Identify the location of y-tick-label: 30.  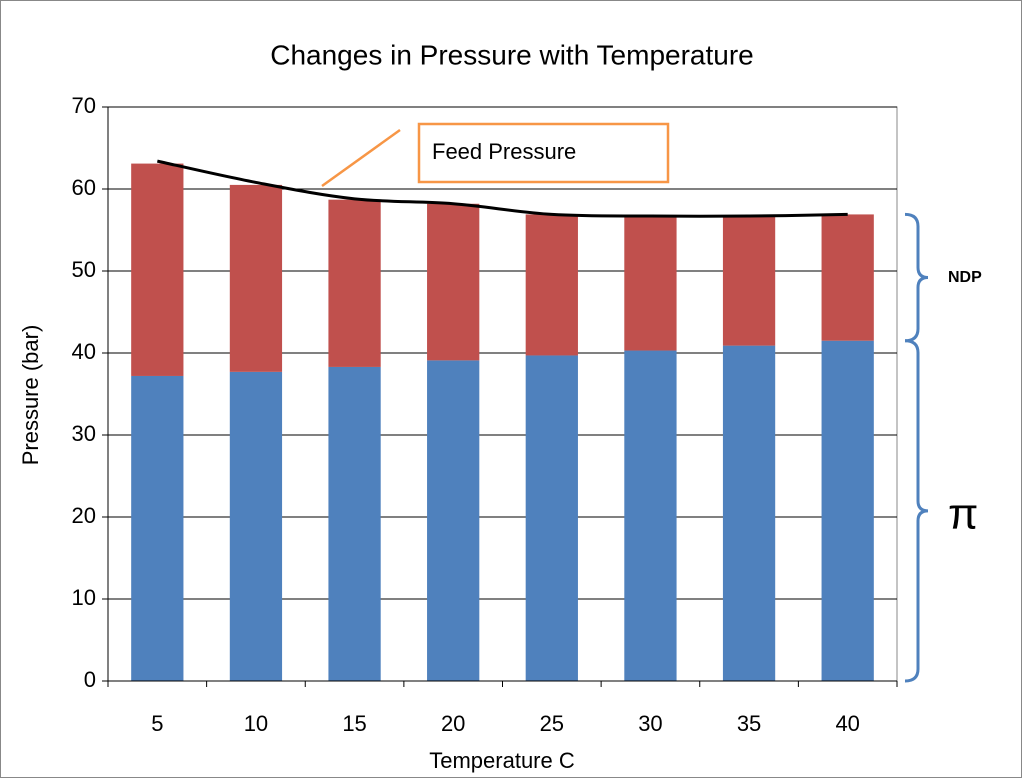
(84, 433).